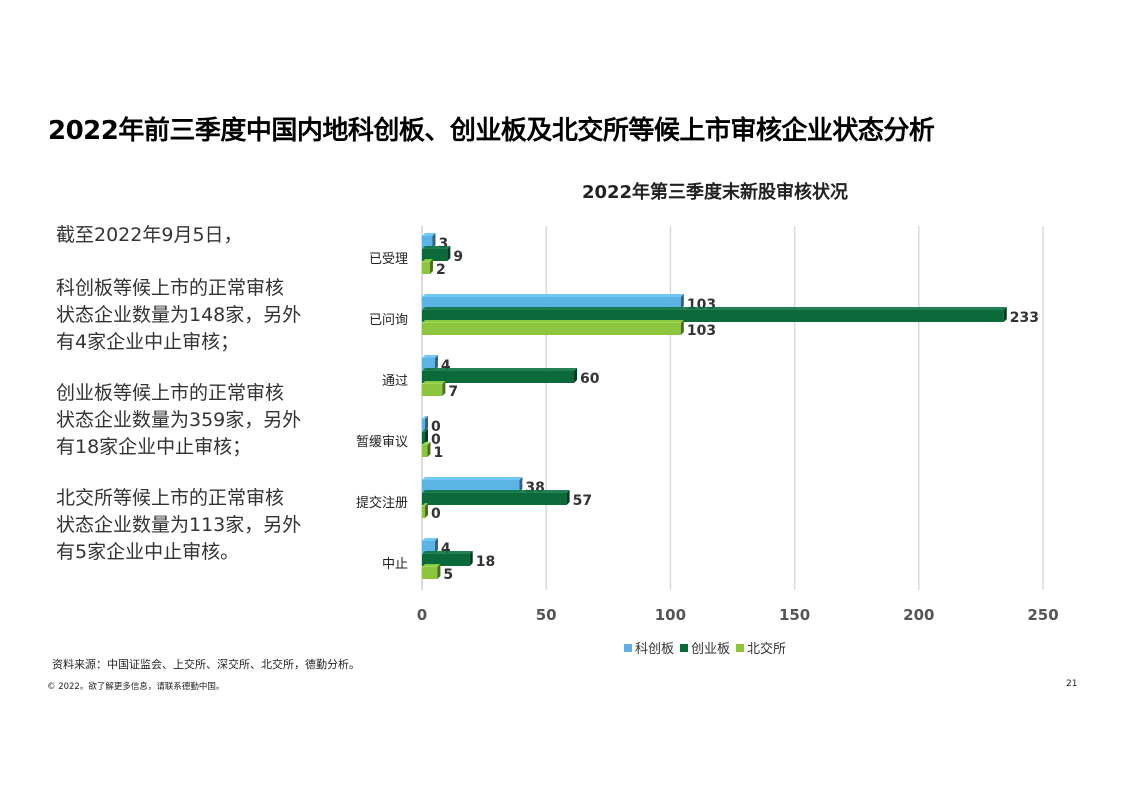 The image size is (1122, 793). Describe the element at coordinates (1024, 318) in the screenshot. I see `data-label: 233` at that location.